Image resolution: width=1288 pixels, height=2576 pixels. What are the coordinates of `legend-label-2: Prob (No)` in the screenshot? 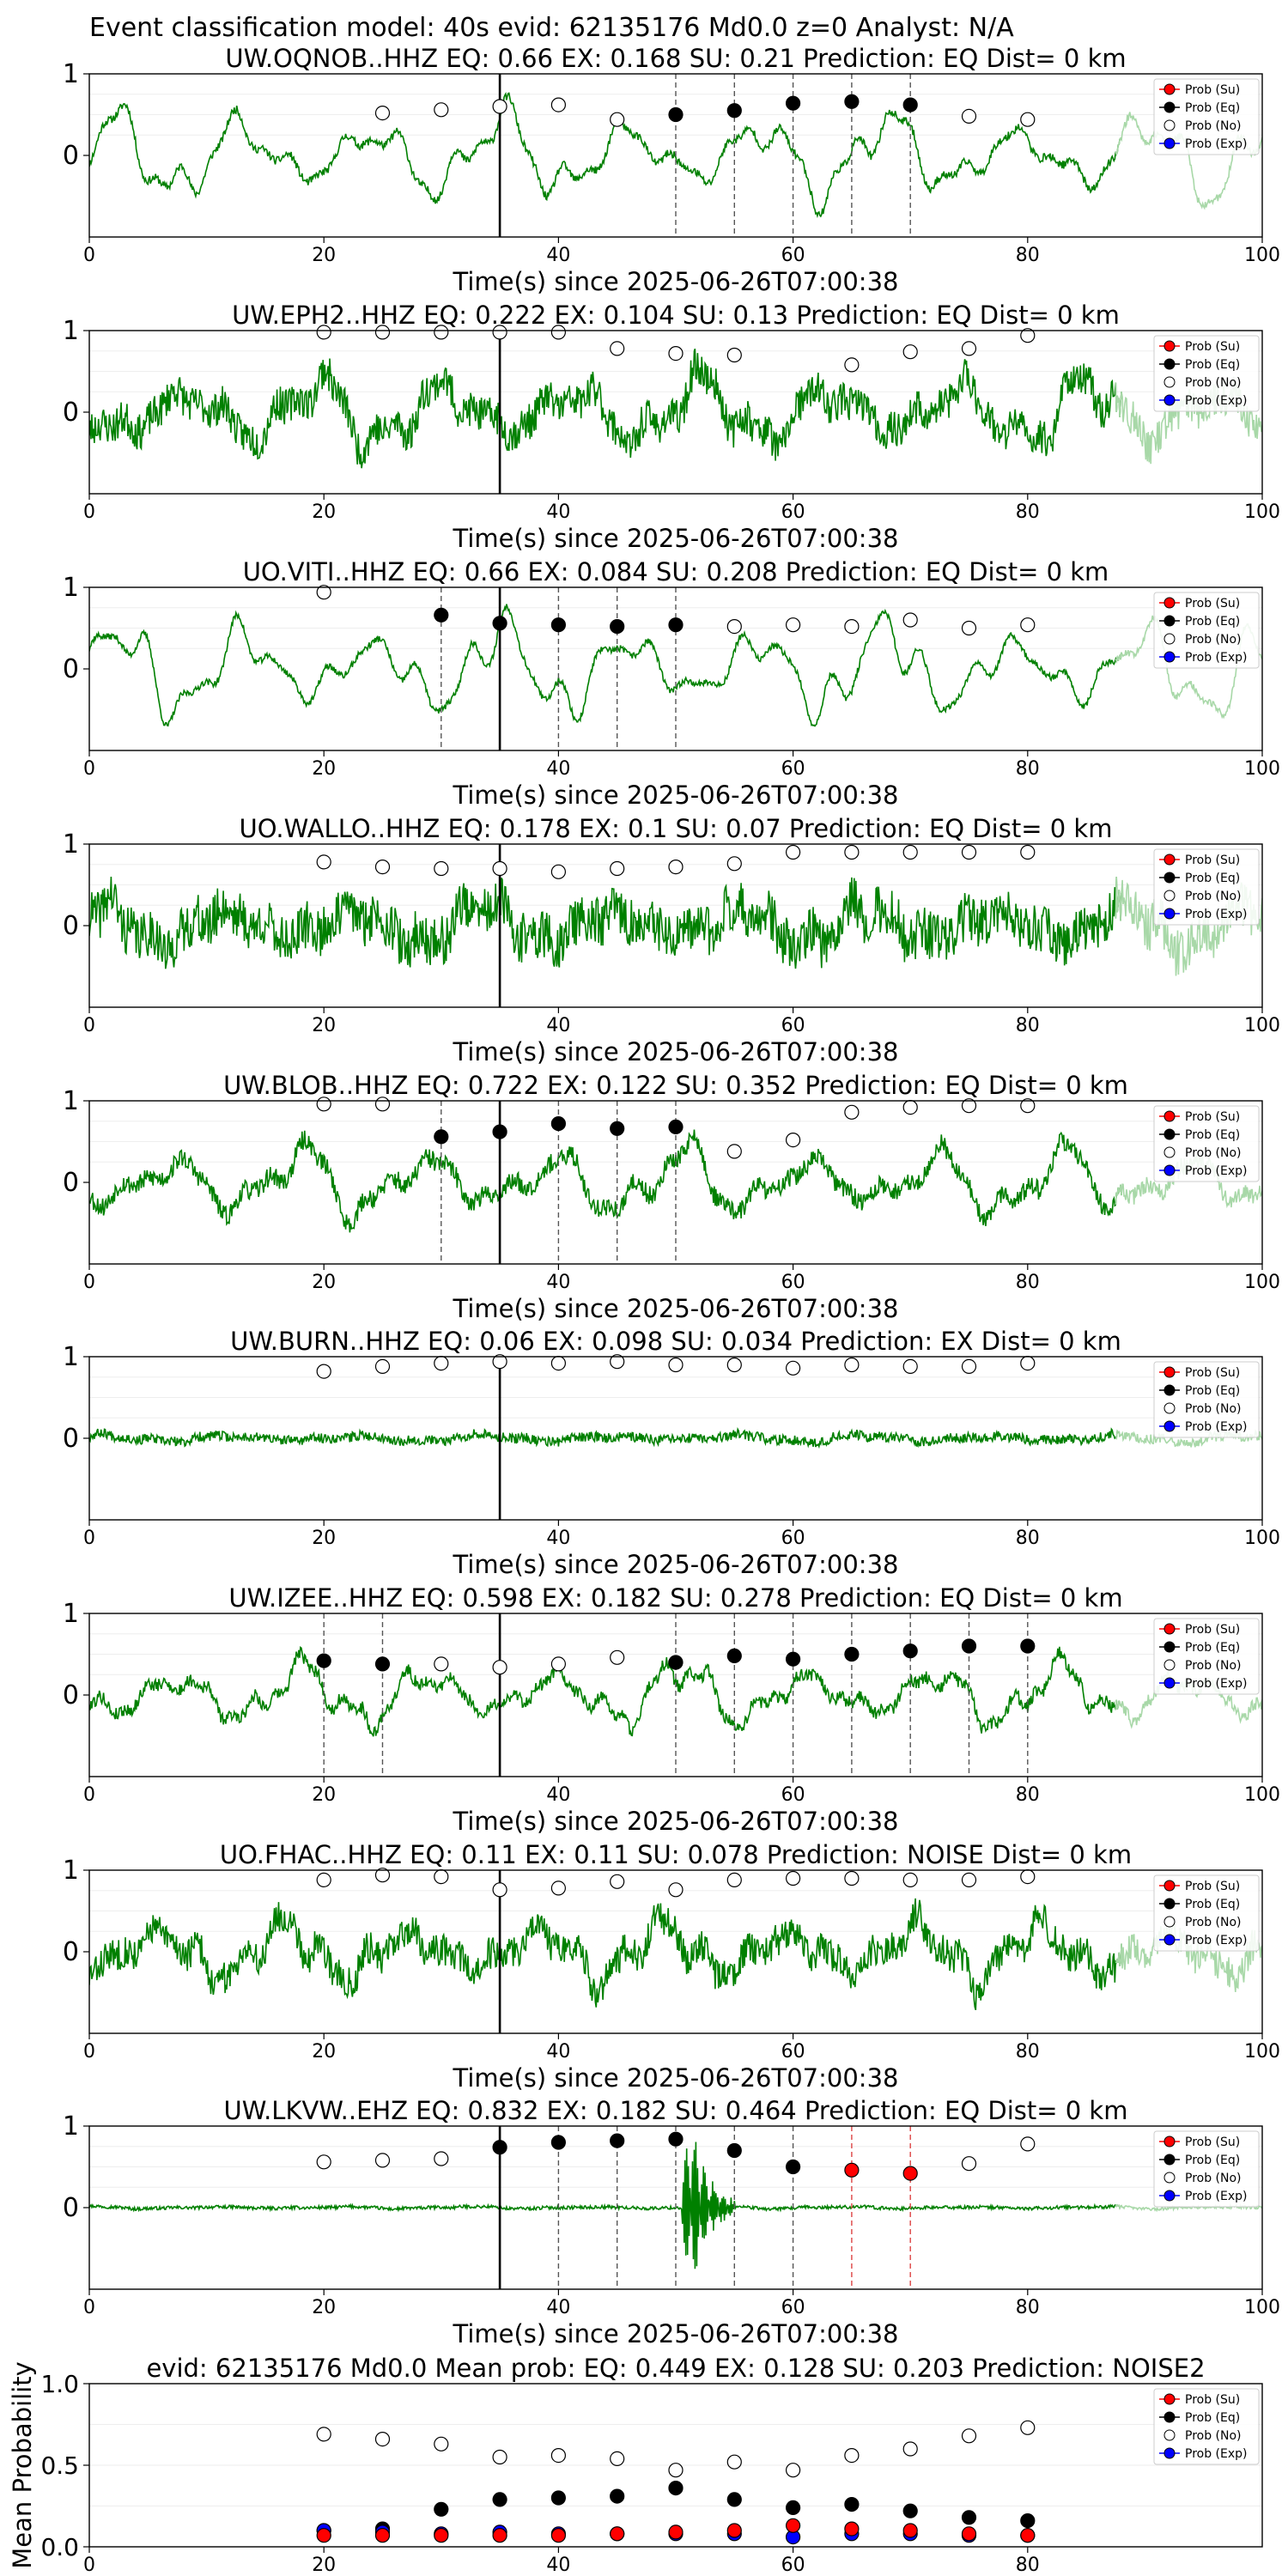 It's located at (1213, 1409).